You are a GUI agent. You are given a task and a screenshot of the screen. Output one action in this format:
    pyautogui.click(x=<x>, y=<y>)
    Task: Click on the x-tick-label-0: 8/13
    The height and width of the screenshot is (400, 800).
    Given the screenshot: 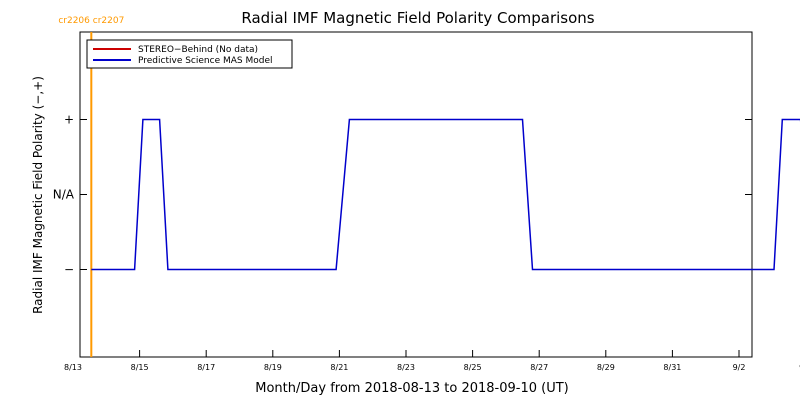 What is the action you would take?
    pyautogui.click(x=73, y=367)
    